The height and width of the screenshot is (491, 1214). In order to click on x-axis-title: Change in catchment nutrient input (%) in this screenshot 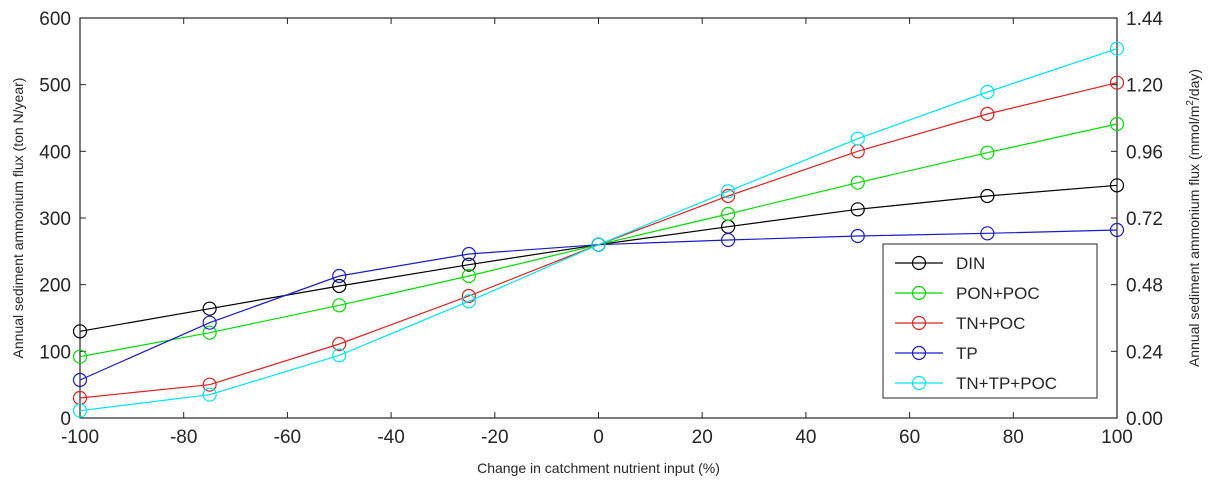, I will do `click(598, 468)`.